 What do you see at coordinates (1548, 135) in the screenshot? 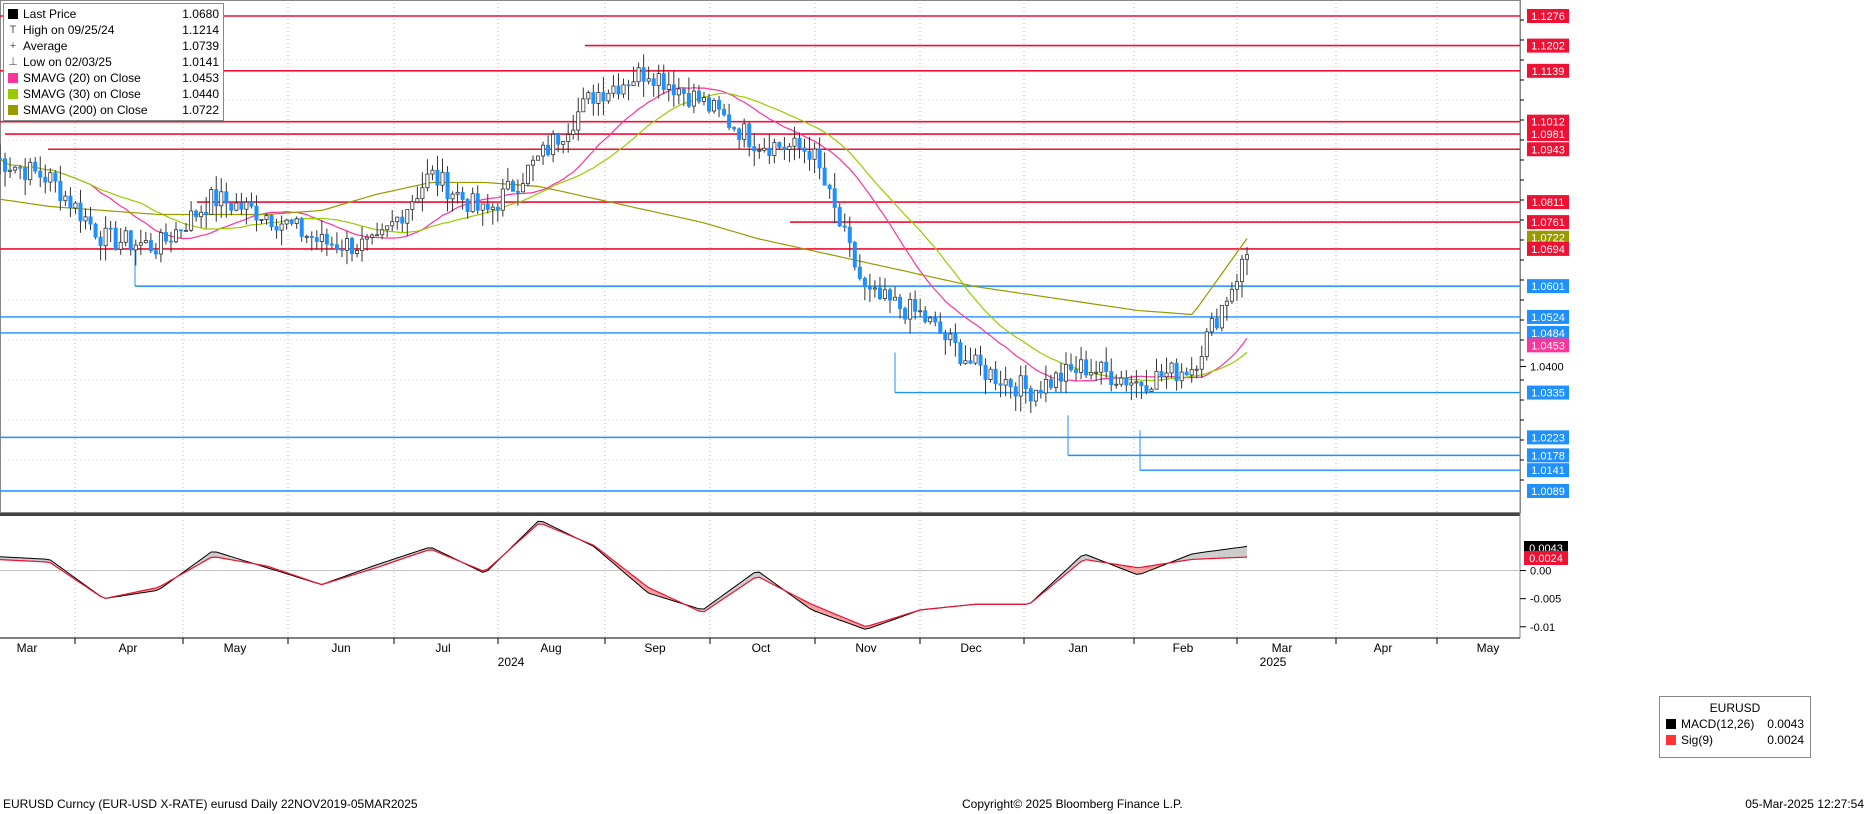
I see `price-tag-label: 1.0981` at bounding box center [1548, 135].